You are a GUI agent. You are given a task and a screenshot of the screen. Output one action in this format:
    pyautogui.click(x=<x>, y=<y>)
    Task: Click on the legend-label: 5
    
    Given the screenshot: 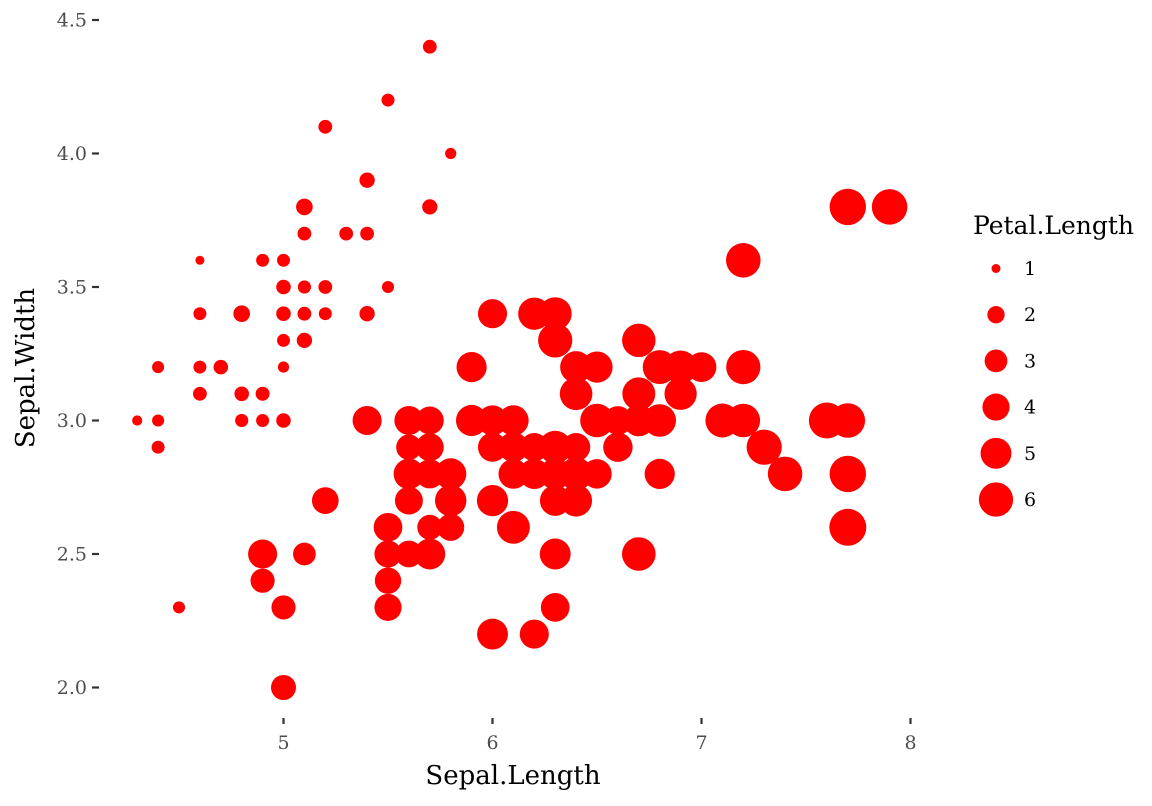 What is the action you would take?
    pyautogui.click(x=1030, y=454)
    